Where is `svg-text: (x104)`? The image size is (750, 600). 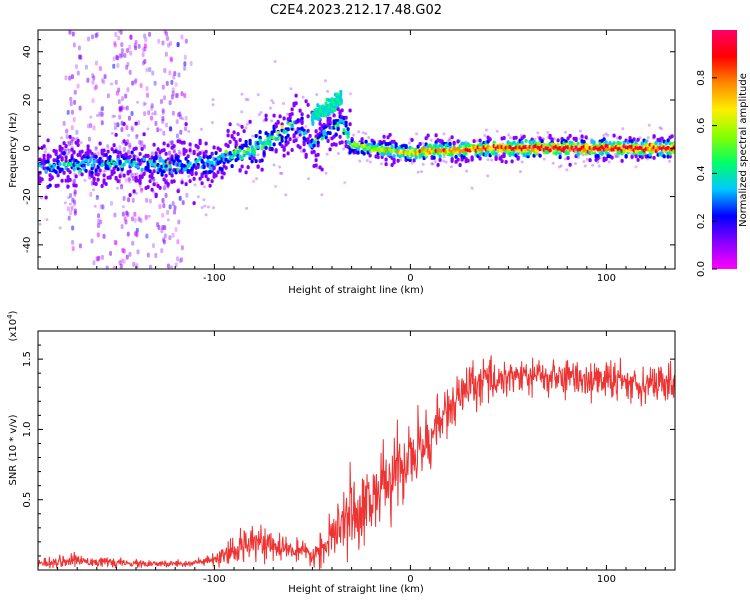 svg-text: (x104) is located at coordinates (12, 325).